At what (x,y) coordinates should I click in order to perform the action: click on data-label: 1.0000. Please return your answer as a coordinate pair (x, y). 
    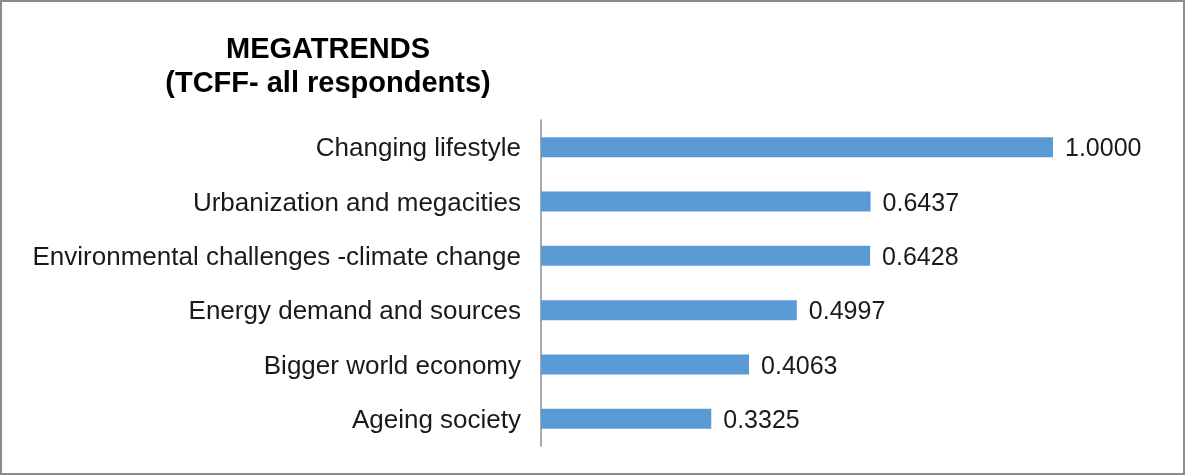
    Looking at the image, I should click on (1103, 147).